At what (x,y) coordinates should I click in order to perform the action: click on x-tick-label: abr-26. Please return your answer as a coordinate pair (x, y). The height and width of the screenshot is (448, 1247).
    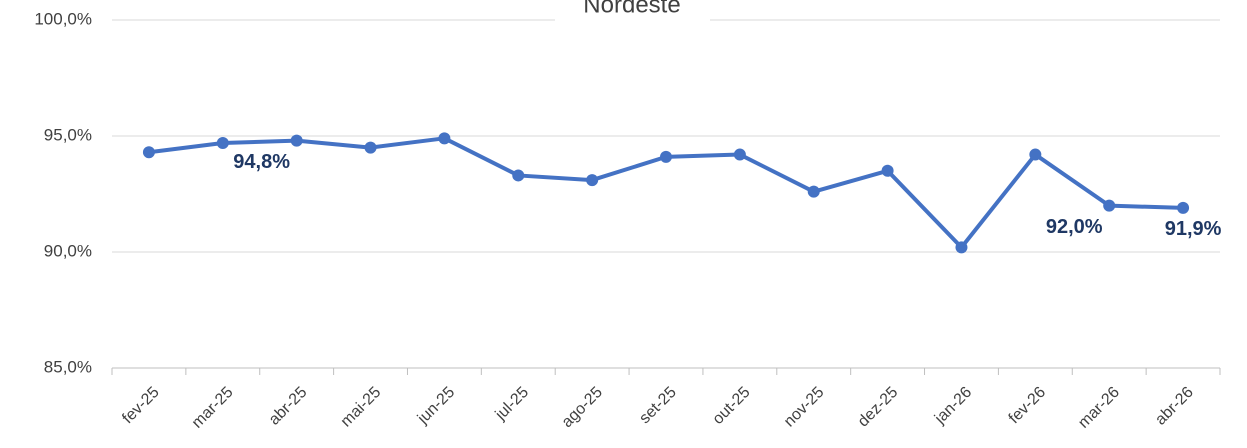
    Looking at the image, I should click on (1174, 406).